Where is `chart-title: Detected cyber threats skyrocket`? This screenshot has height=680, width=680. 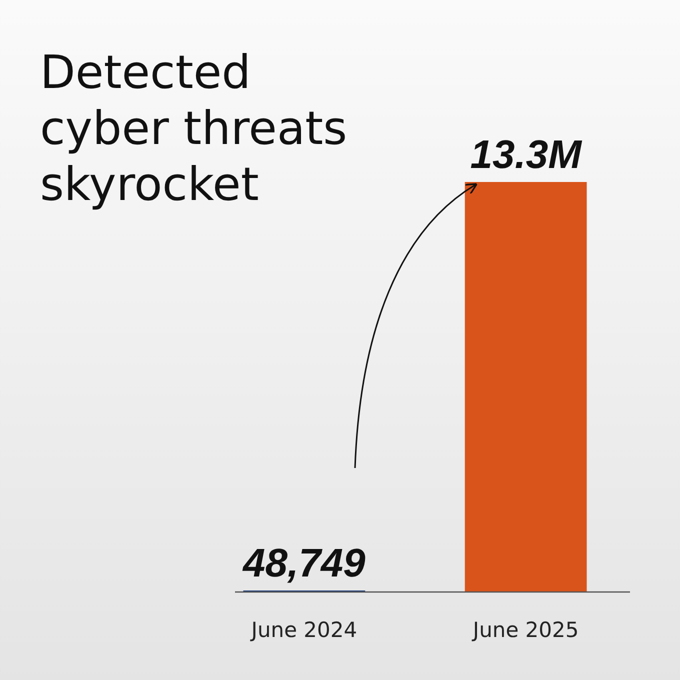 chart-title: Detected cyber threats skyrocket is located at coordinates (194, 128).